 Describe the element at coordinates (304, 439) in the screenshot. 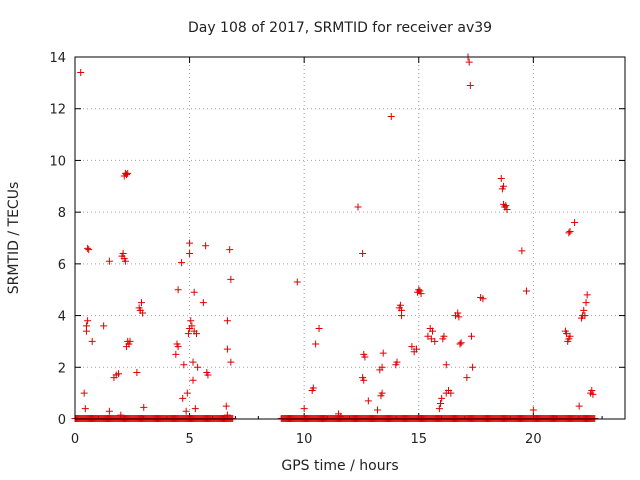

I see `x-tick-label: 10` at that location.